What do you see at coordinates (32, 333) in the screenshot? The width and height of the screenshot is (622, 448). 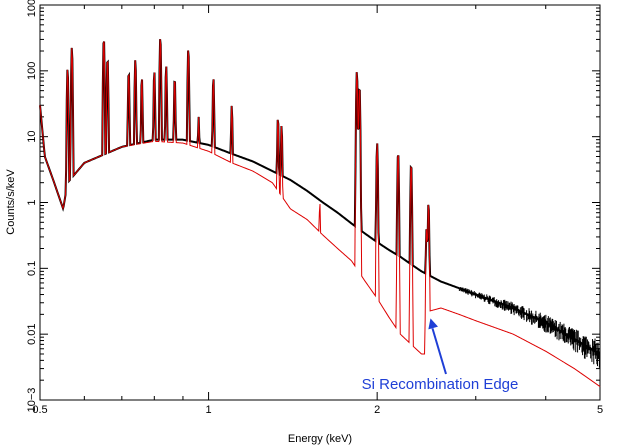 I see `y-tick-label: 0.01` at bounding box center [32, 333].